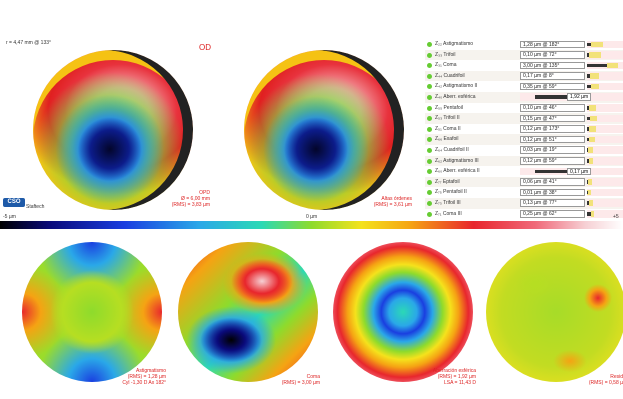  Describe the element at coordinates (454, 371) in the screenshot. I see `spherical-title: Aberración esférica` at that location.